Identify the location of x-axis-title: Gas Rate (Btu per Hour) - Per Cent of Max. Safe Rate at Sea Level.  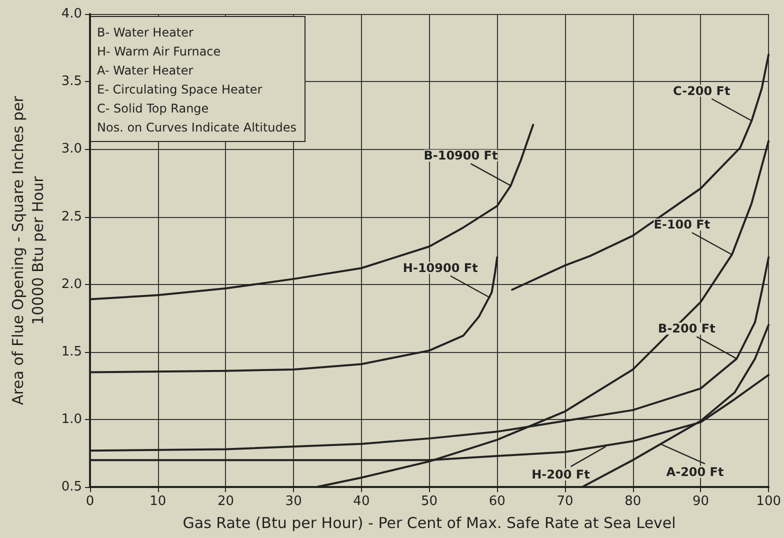
(429, 523).